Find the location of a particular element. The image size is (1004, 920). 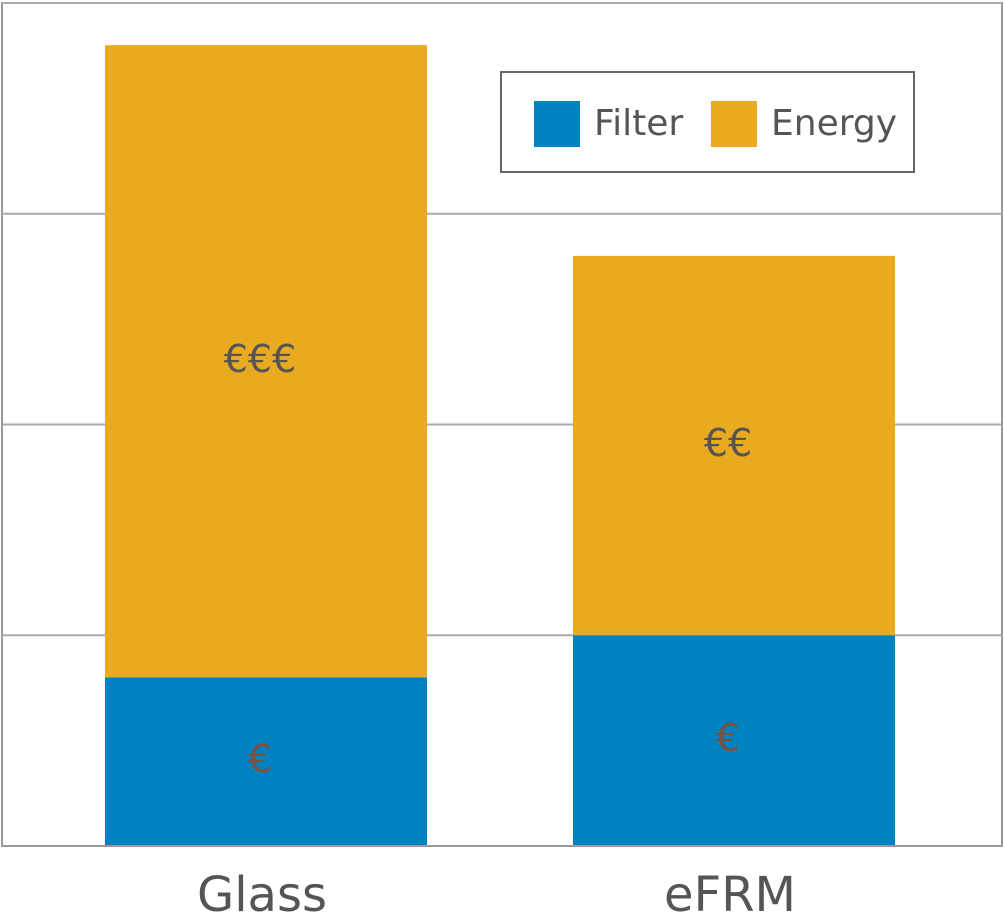

legend-label: Energy is located at coordinates (834, 123).